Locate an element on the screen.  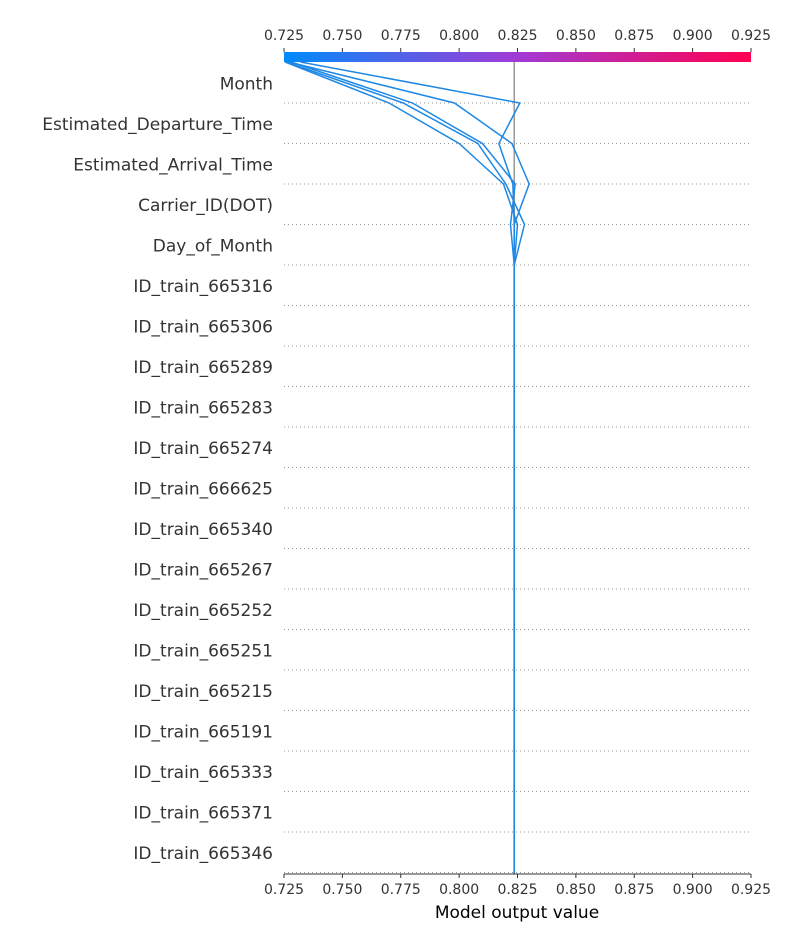
colorbar-tick-label: 0.925 is located at coordinates (751, 36).